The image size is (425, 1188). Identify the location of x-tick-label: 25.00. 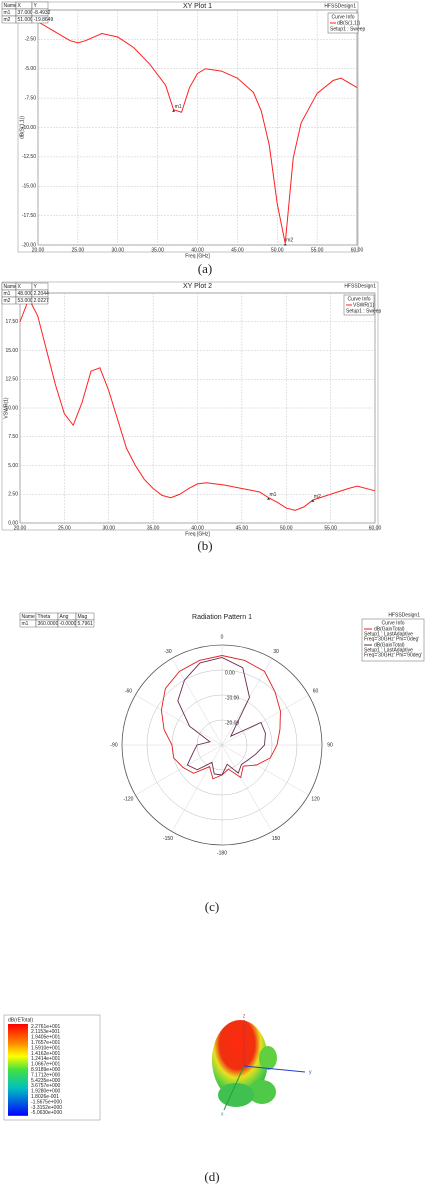
(64, 528).